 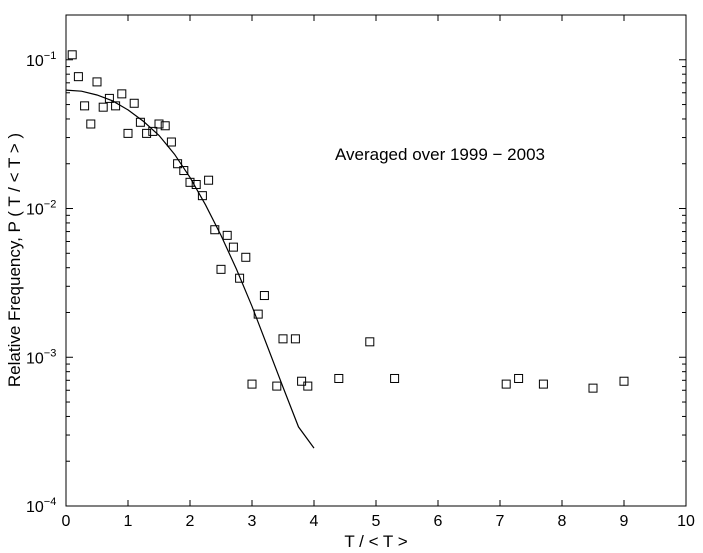 I want to click on y-tick-exponent: −2, so click(x=50, y=205).